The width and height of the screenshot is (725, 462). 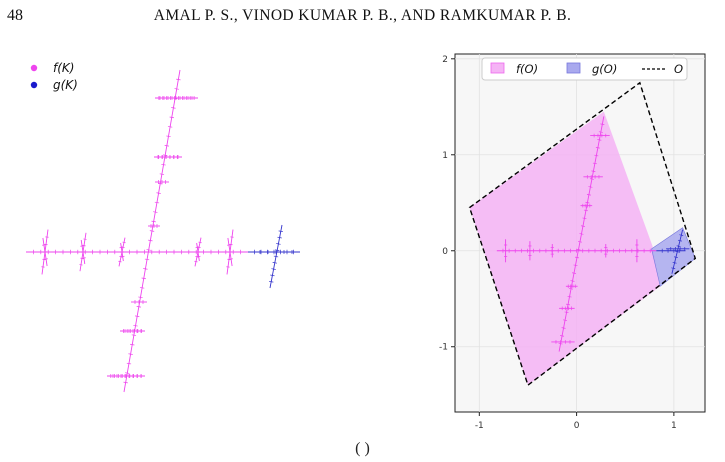 What do you see at coordinates (65, 85) in the screenshot?
I see `legend-label-g: g(K)` at bounding box center [65, 85].